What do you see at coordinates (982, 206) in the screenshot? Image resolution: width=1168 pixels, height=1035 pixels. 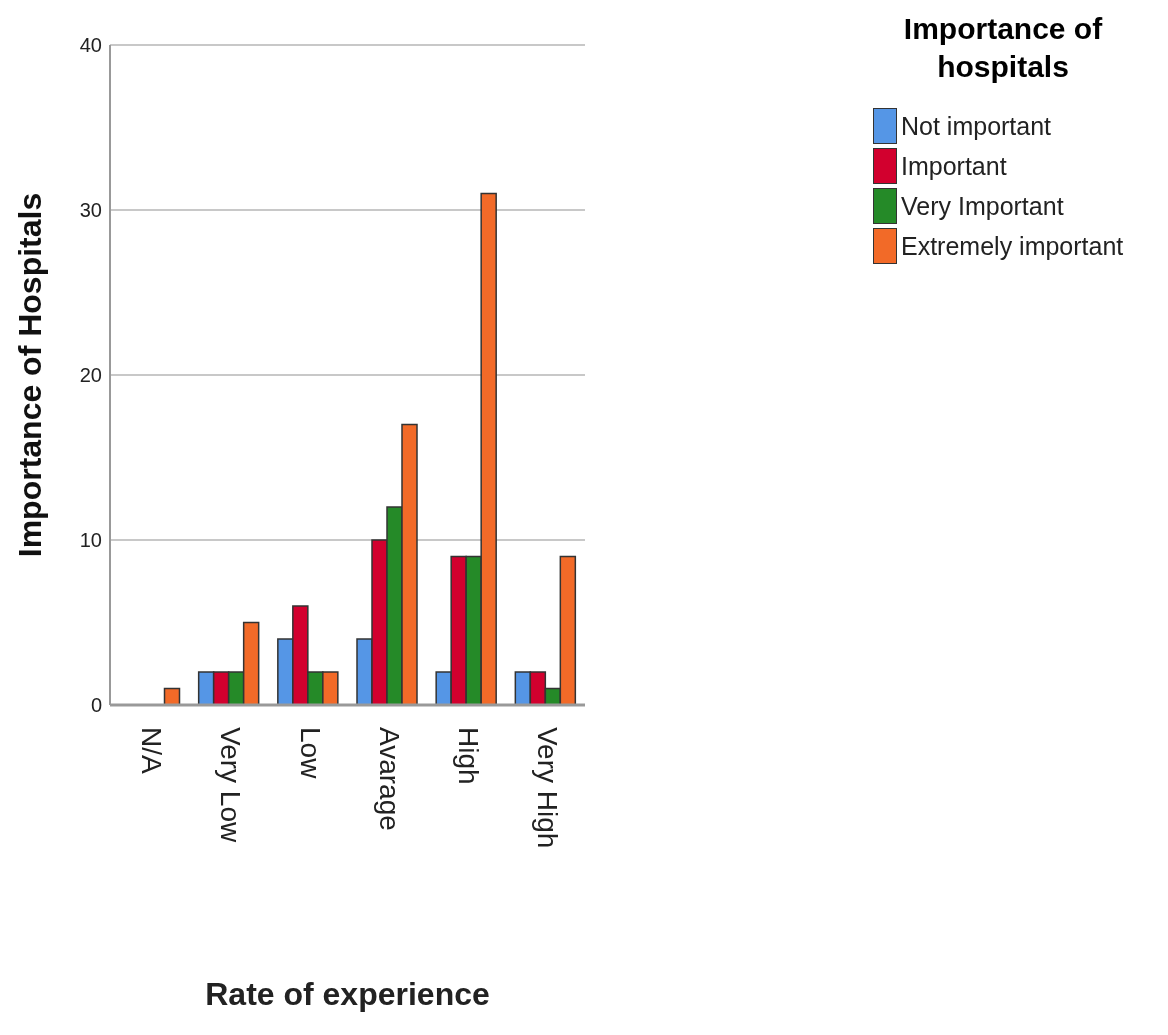 I see `legend-label: Very Important` at bounding box center [982, 206].